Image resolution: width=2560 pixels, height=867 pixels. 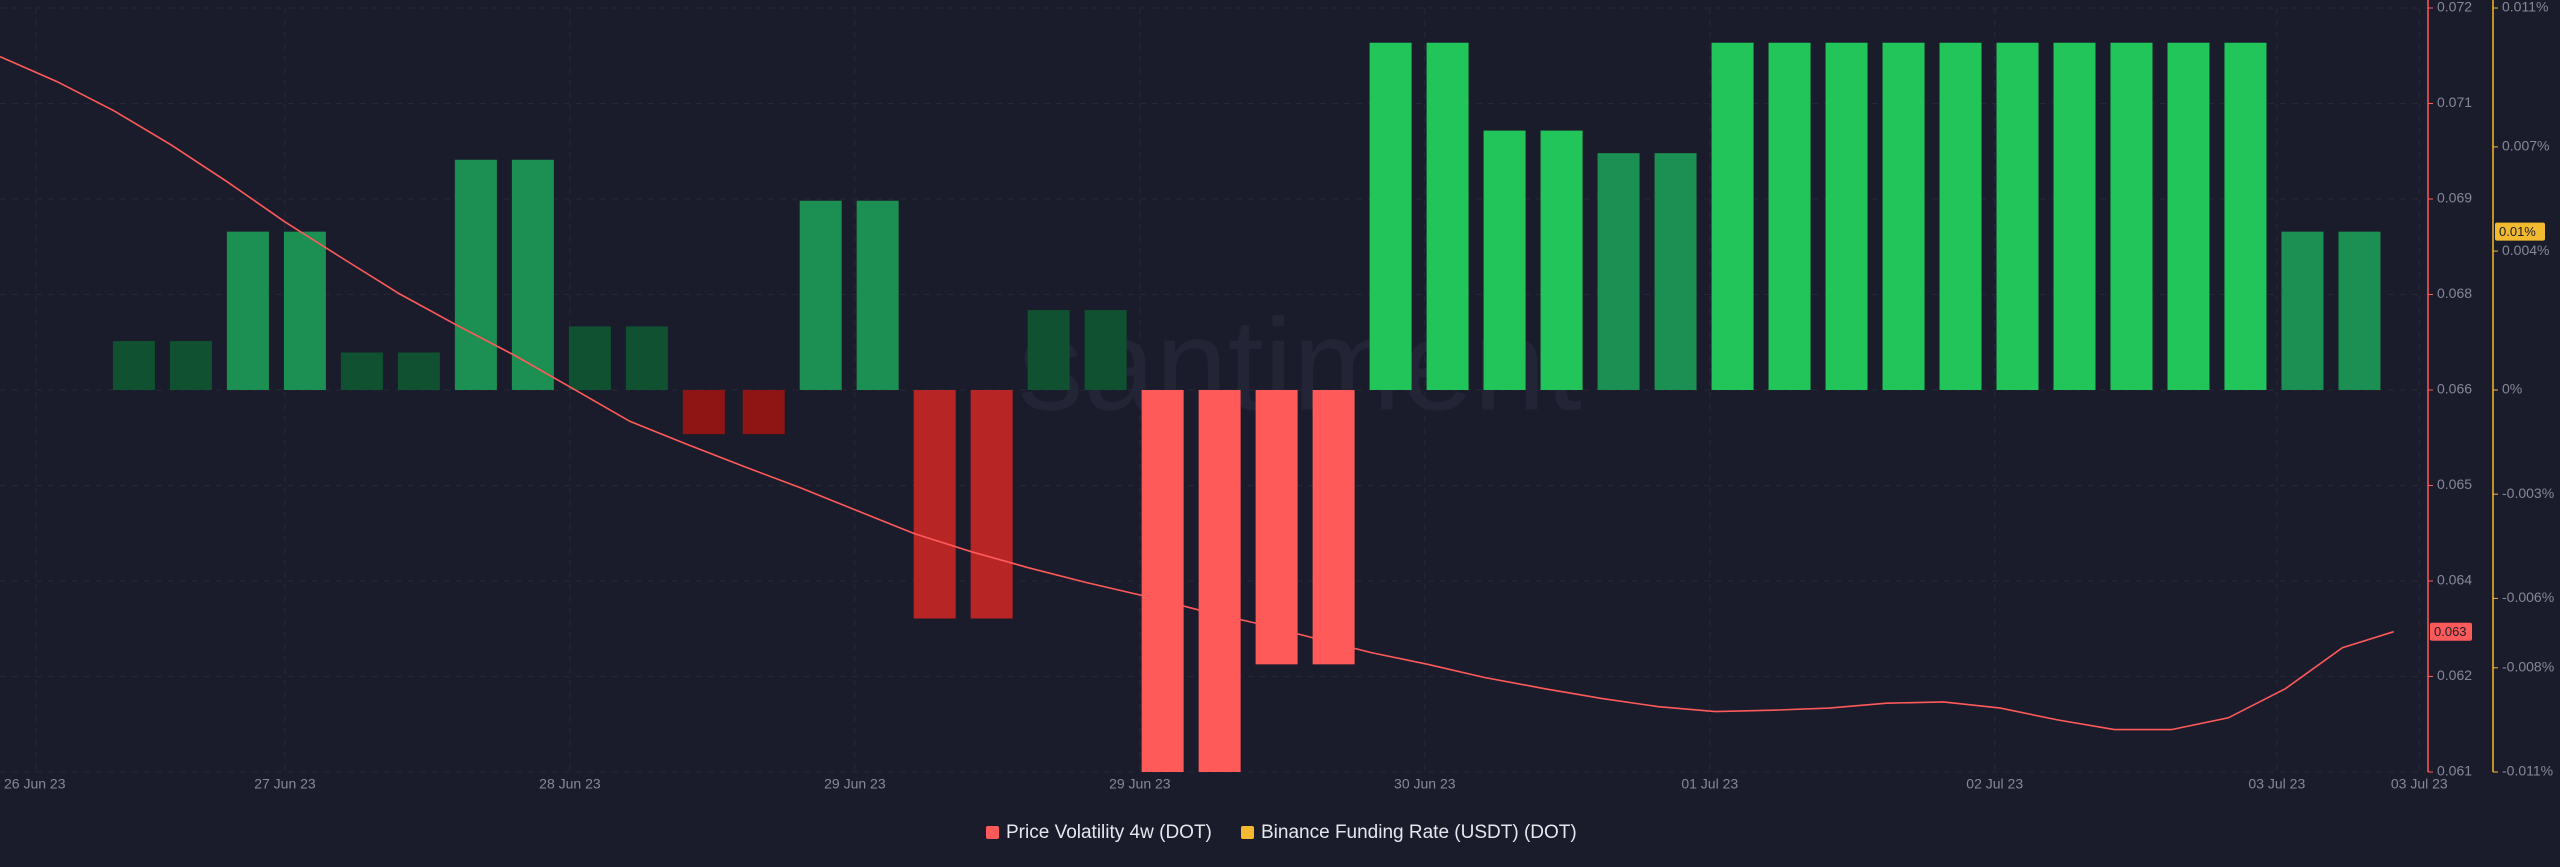 I want to click on y-tick-label: 0.066, so click(x=2454, y=389).